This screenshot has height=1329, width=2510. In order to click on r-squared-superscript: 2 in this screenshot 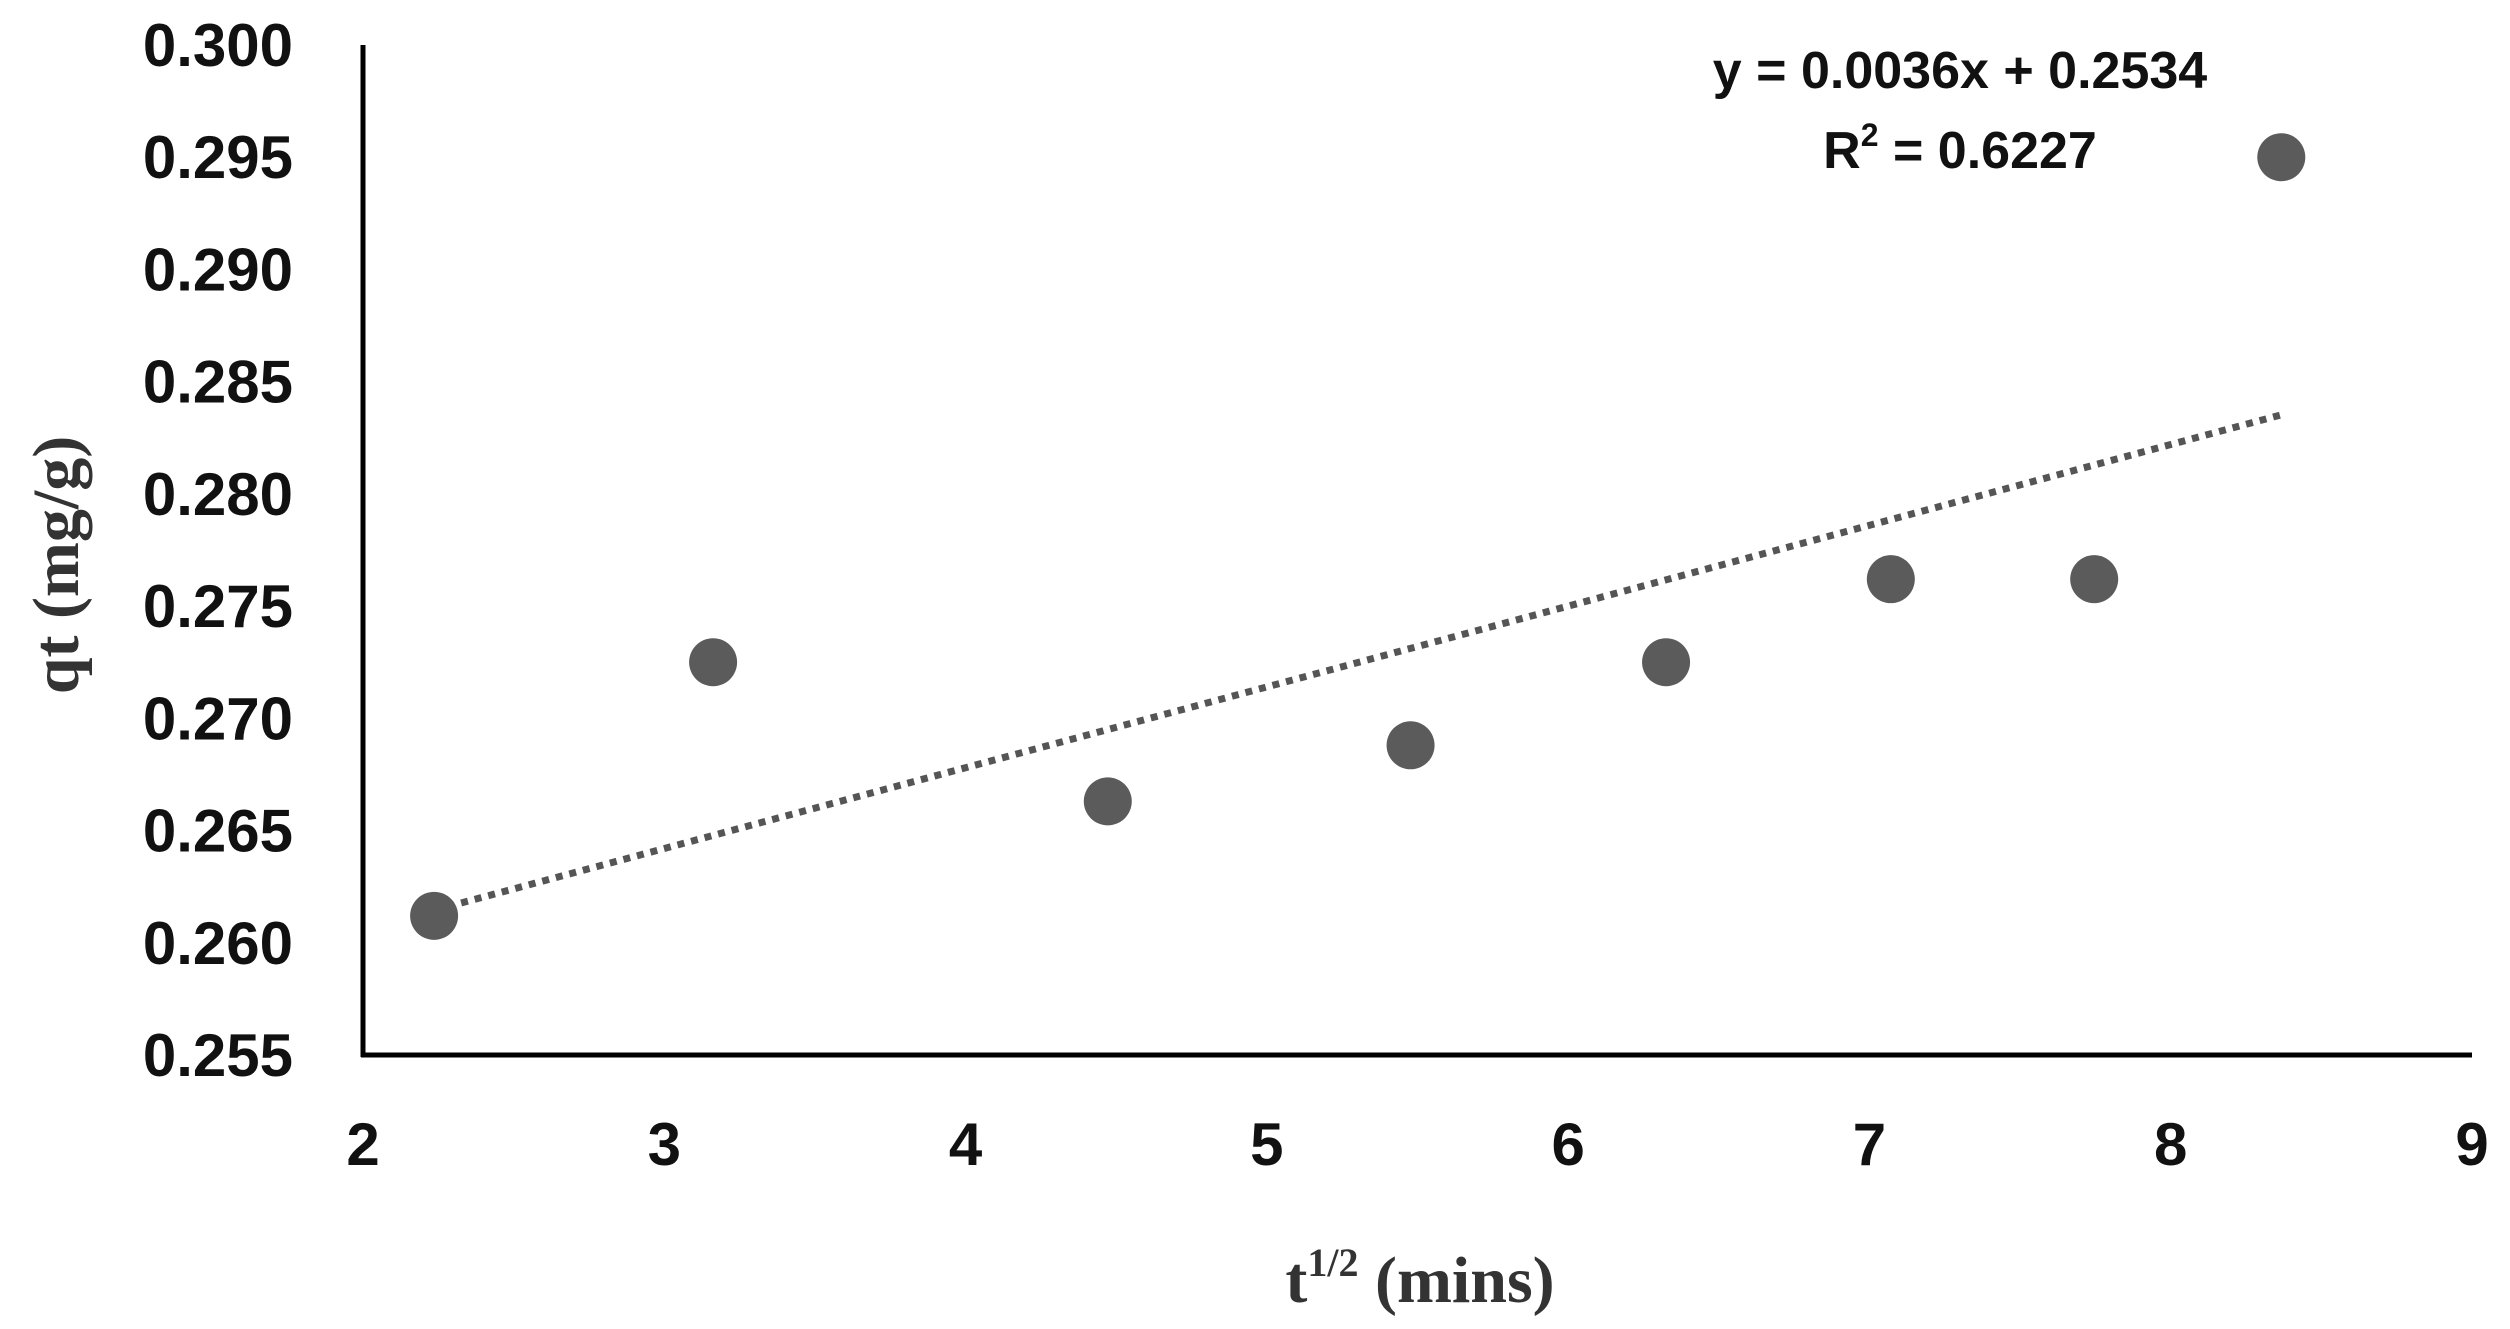, I will do `click(1870, 135)`.